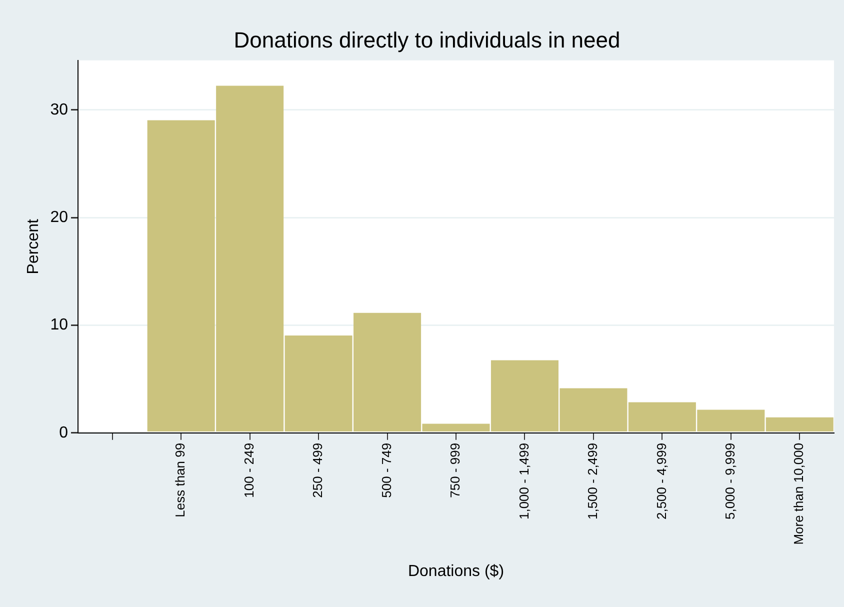 This screenshot has height=607, width=844. I want to click on x-tick-label: 100 - 249, so click(248, 470).